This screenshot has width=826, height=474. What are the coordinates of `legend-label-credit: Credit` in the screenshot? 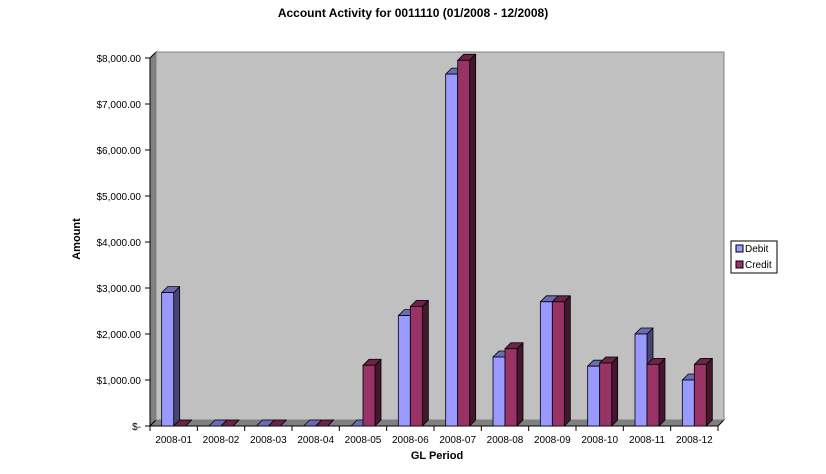 It's located at (758, 265).